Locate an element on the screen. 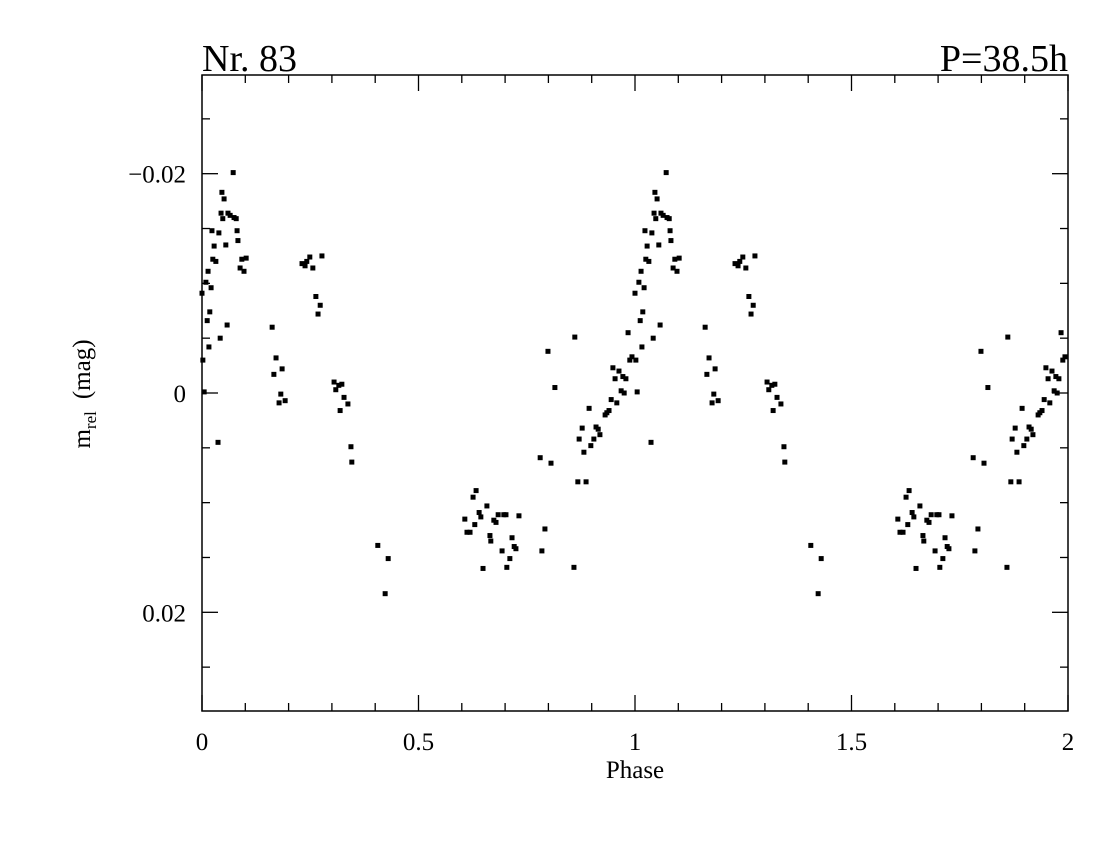  y-tick-label: −0.02 is located at coordinates (157, 175).